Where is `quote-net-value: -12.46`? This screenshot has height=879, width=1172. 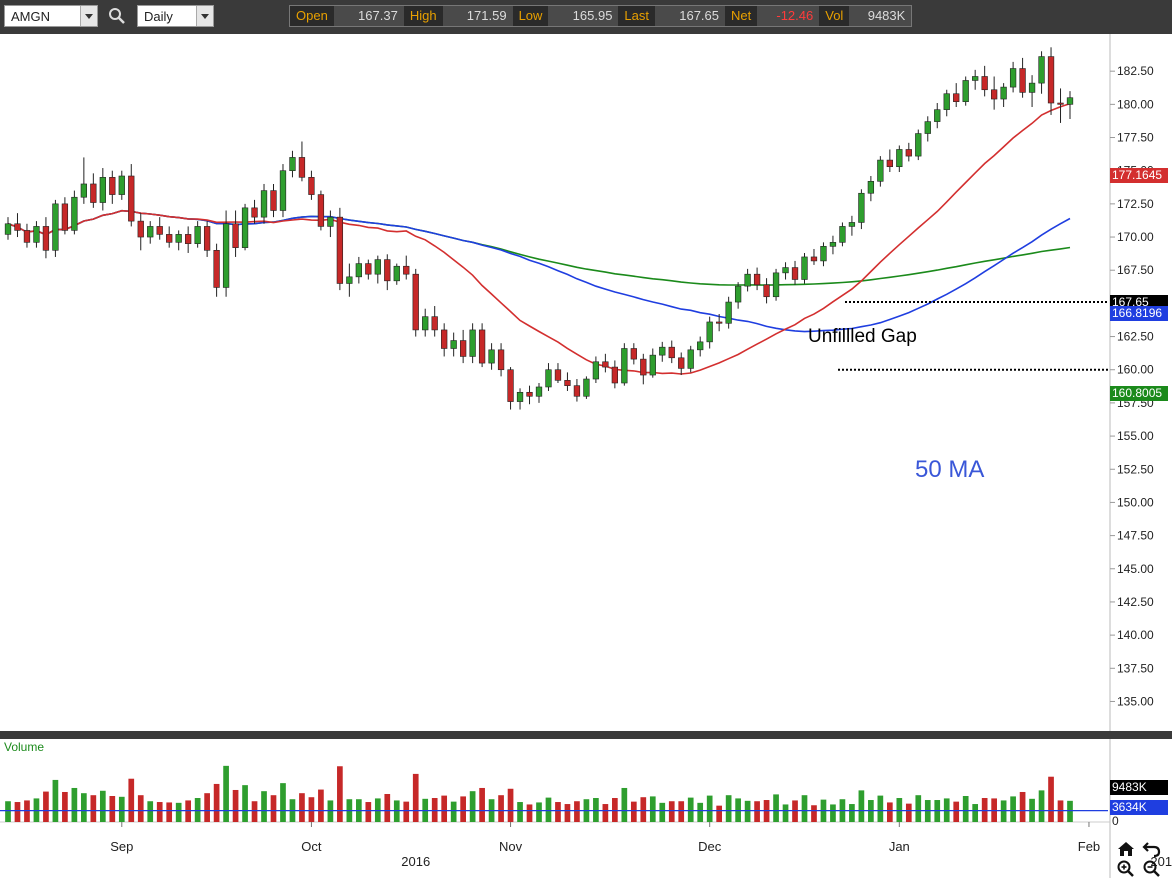 quote-net-value: -12.46 is located at coordinates (788, 16).